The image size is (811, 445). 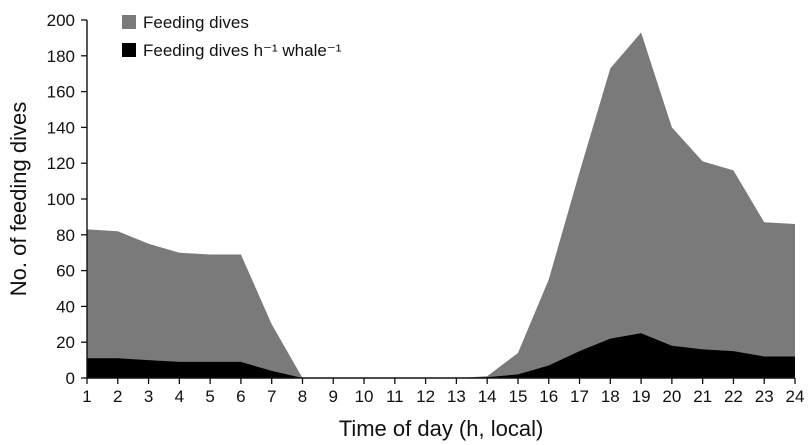 I want to click on legend: Feeding dives Feeding dives h⁻¹ whale⁻¹, so click(x=232, y=36).